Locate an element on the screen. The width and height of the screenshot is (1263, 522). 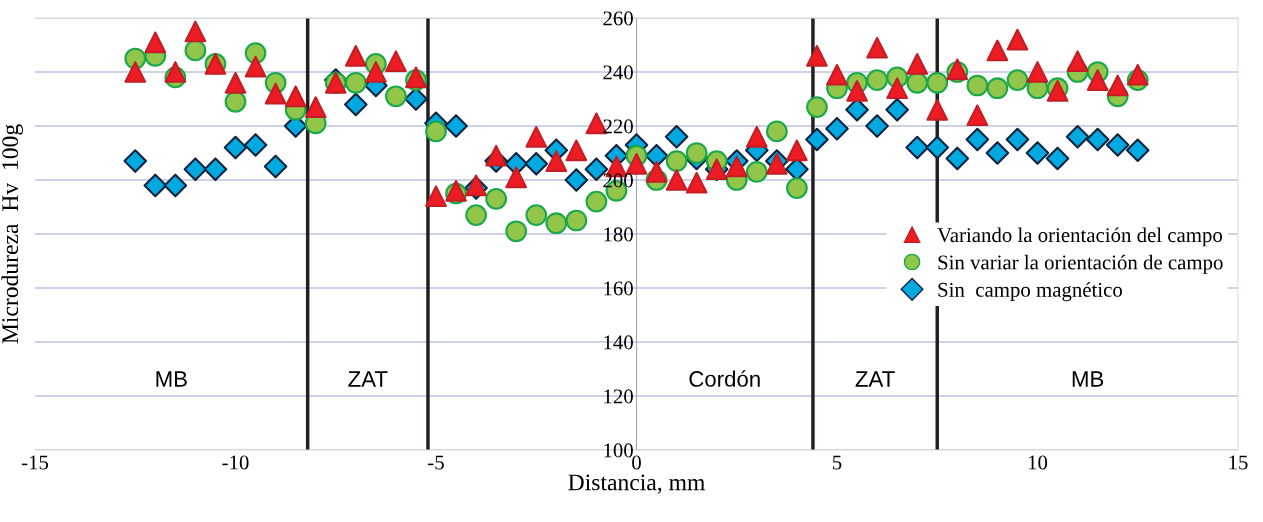
y-tick-label: 180 is located at coordinates (618, 234).